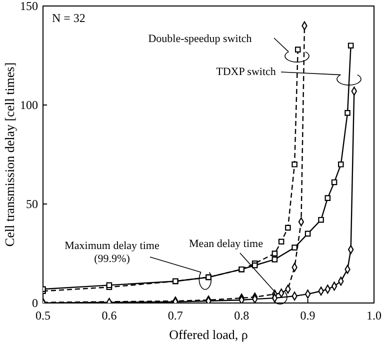 The width and height of the screenshot is (384, 345). What do you see at coordinates (200, 39) in the screenshot?
I see `annotation: Double-speedup switch` at bounding box center [200, 39].